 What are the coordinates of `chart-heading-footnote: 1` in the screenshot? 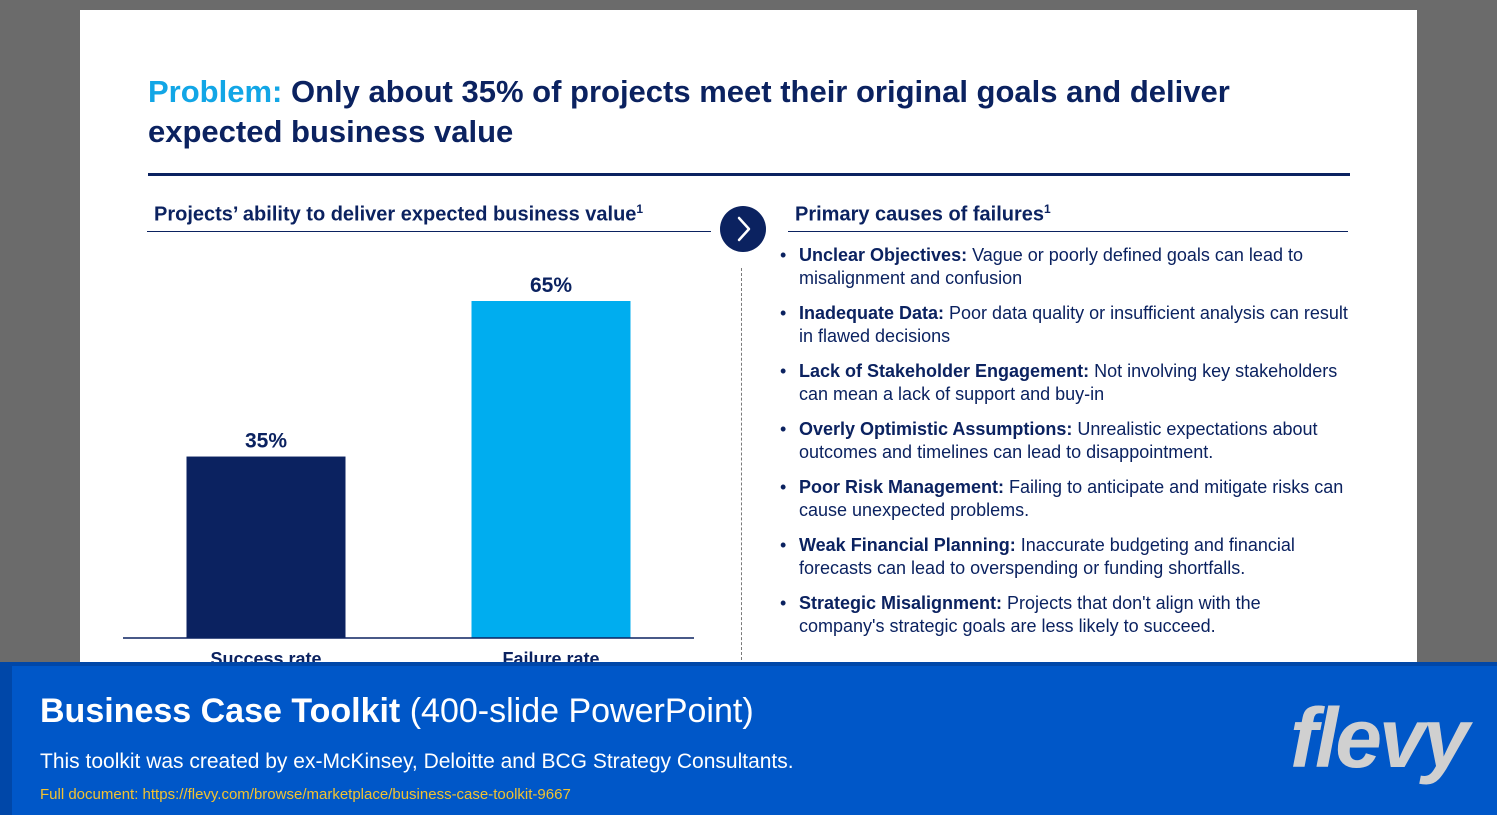 It's located at (640, 209).